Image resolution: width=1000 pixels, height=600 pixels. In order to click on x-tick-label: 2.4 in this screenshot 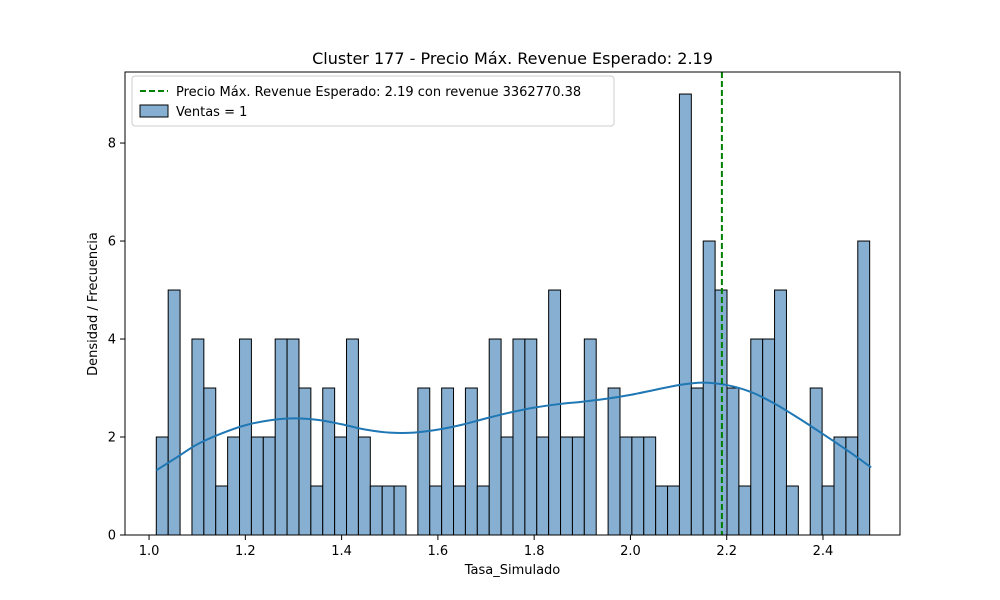, I will do `click(823, 551)`.